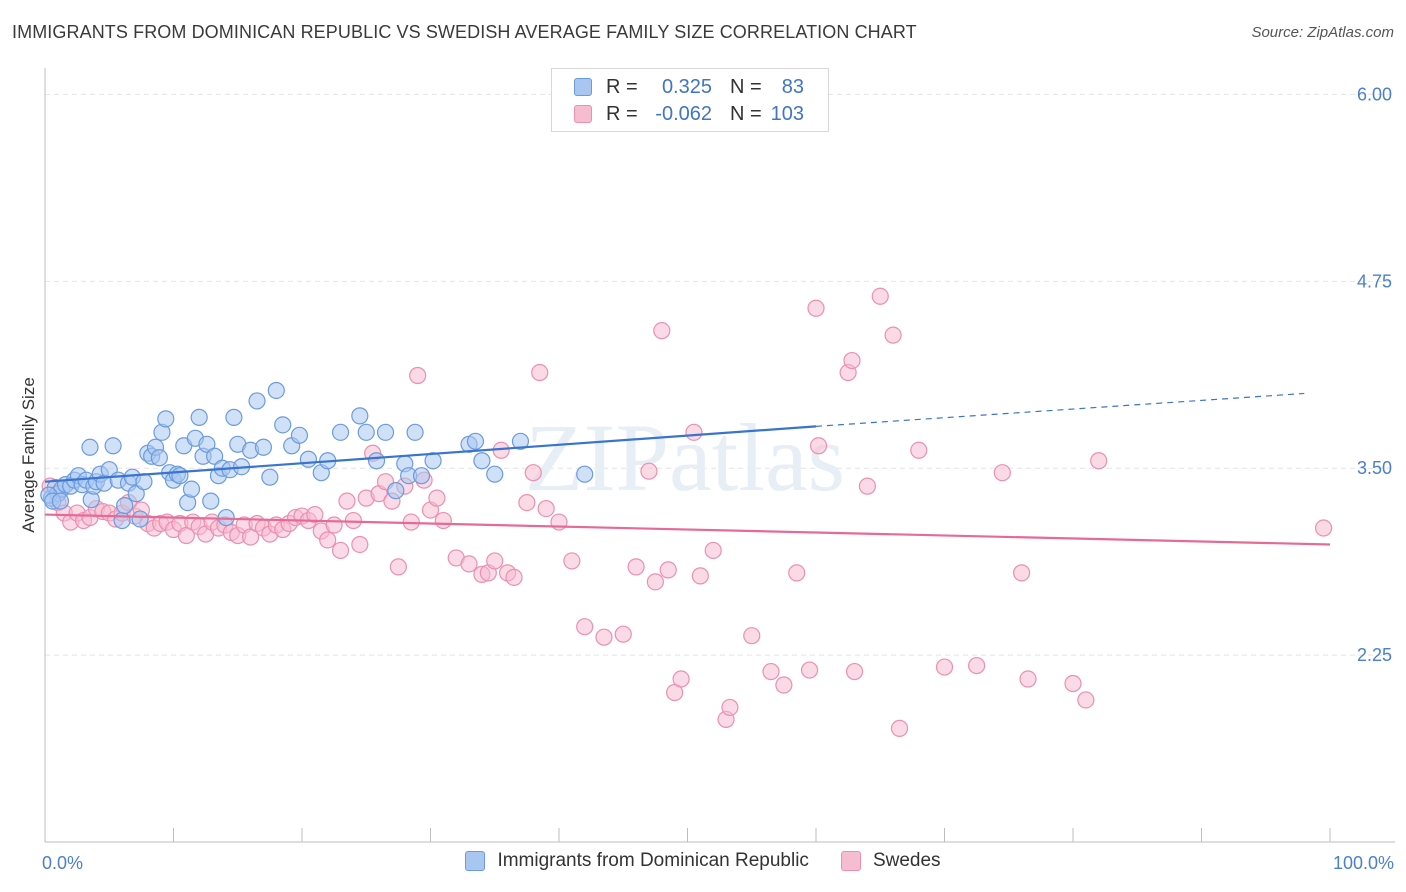 The width and height of the screenshot is (1406, 892). I want to click on y-axis-label: Average Family Size, so click(28, 455).